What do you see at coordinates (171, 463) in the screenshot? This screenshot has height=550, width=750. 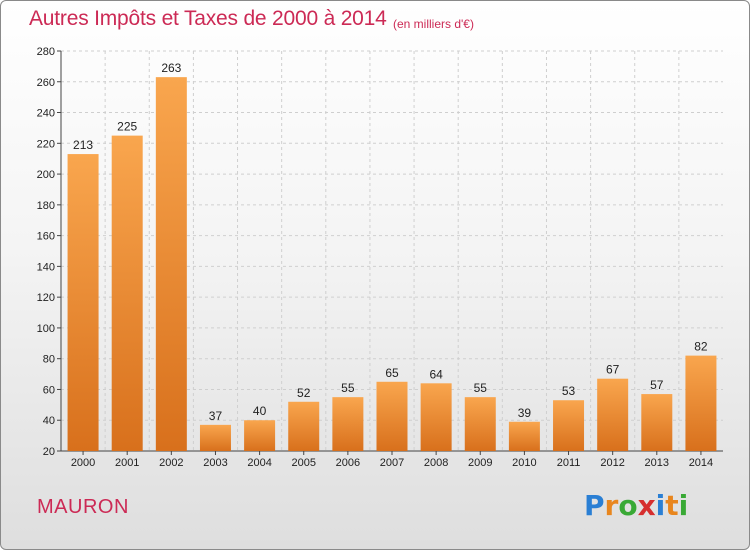 I see `x-tick-label: 2002` at bounding box center [171, 463].